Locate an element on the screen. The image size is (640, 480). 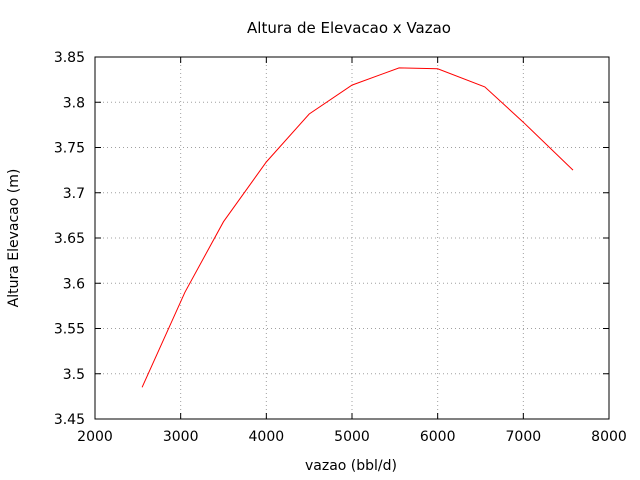
y-tick-label: 3.5 is located at coordinates (74, 375).